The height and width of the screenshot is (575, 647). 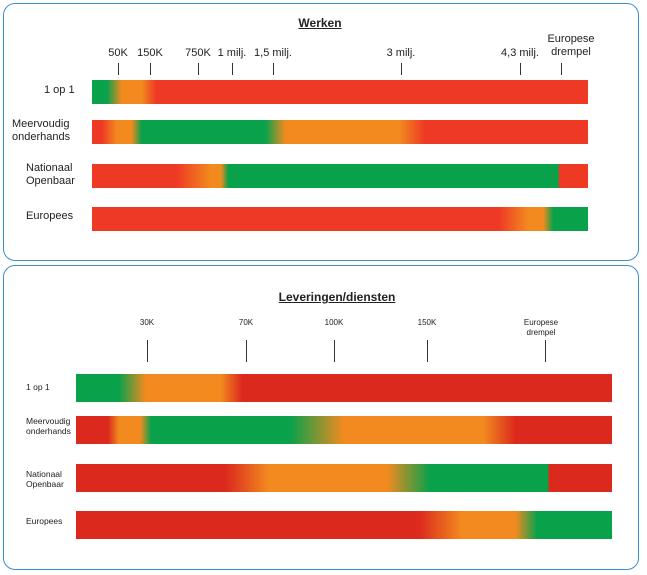 What do you see at coordinates (571, 45) in the screenshot?
I see `works-tick-label: Europese drempel` at bounding box center [571, 45].